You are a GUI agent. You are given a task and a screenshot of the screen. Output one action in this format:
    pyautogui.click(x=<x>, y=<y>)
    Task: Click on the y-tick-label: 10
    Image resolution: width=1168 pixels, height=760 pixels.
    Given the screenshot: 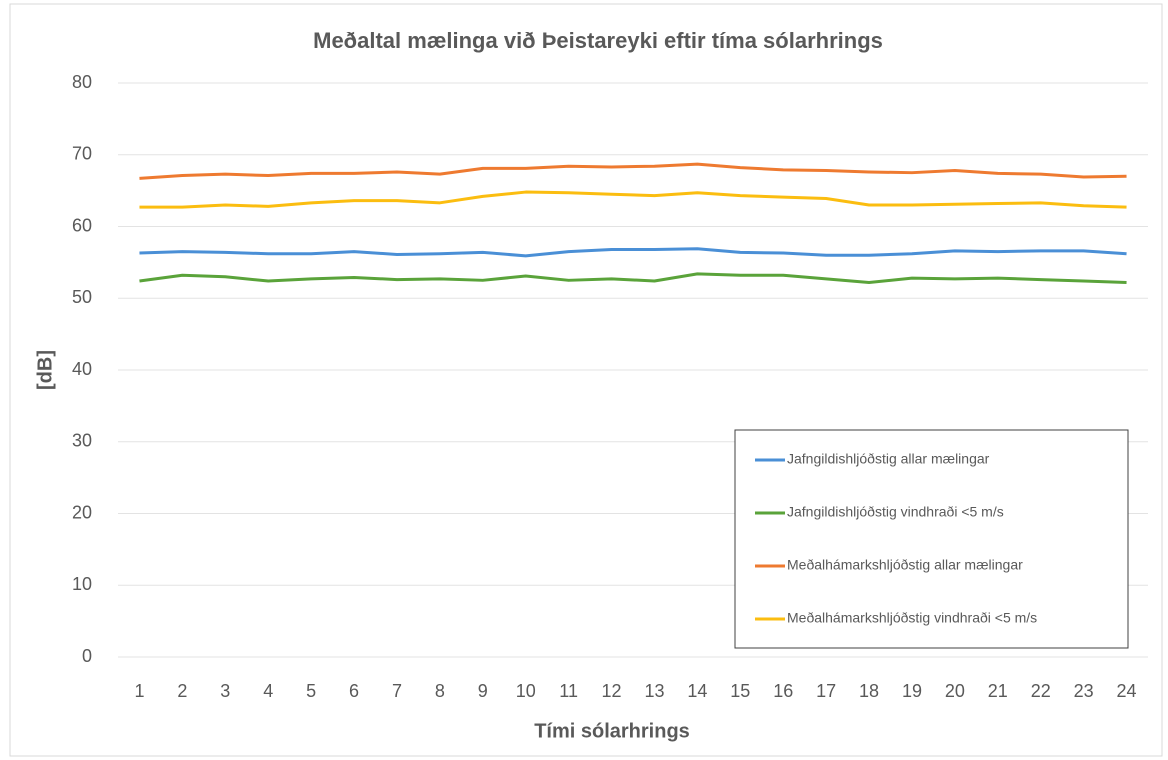 What is the action you would take?
    pyautogui.click(x=82, y=584)
    